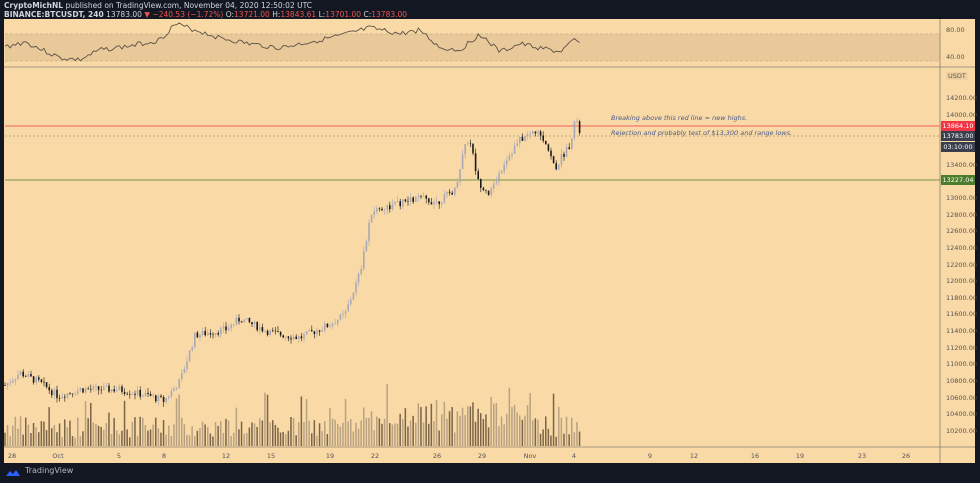  What do you see at coordinates (650, 456) in the screenshot?
I see `time-tick: 9` at bounding box center [650, 456].